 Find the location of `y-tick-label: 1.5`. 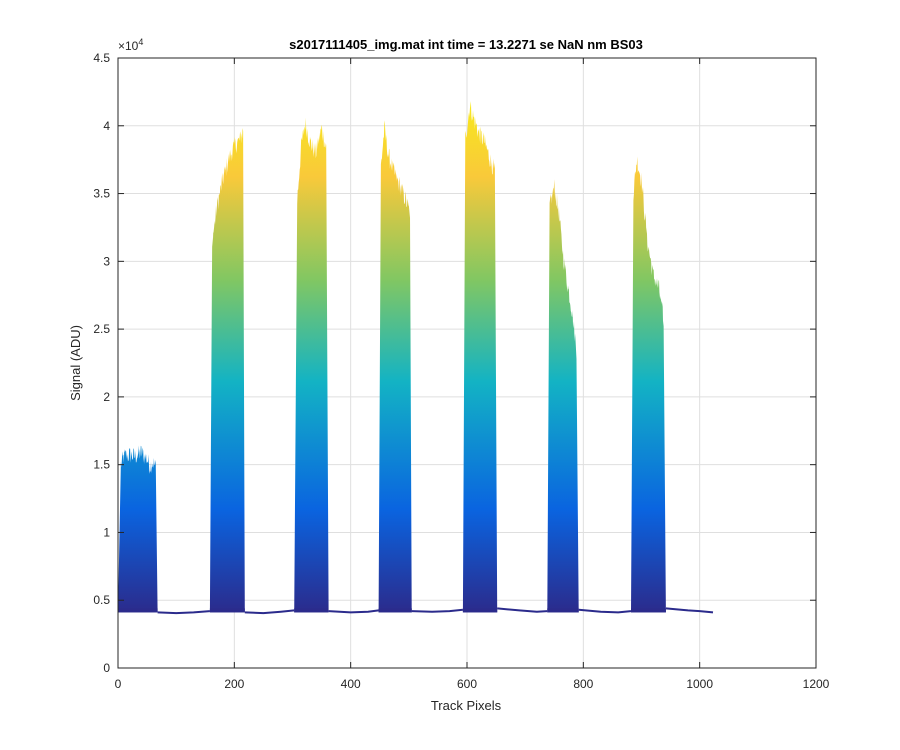

y-tick-label: 1.5 is located at coordinates (101, 465).